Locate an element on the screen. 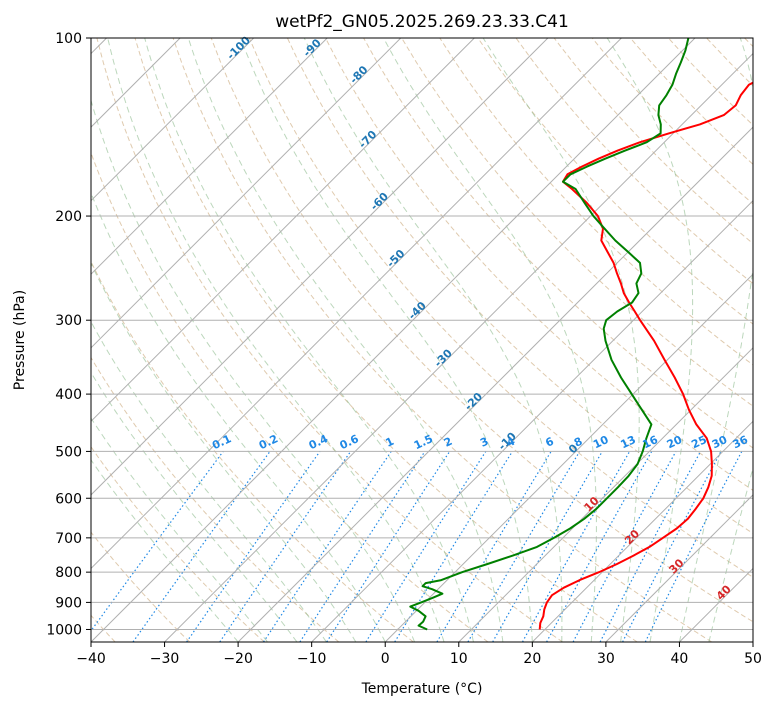 The height and width of the screenshot is (708, 775). isopleth-label: 36 is located at coordinates (741, 442).